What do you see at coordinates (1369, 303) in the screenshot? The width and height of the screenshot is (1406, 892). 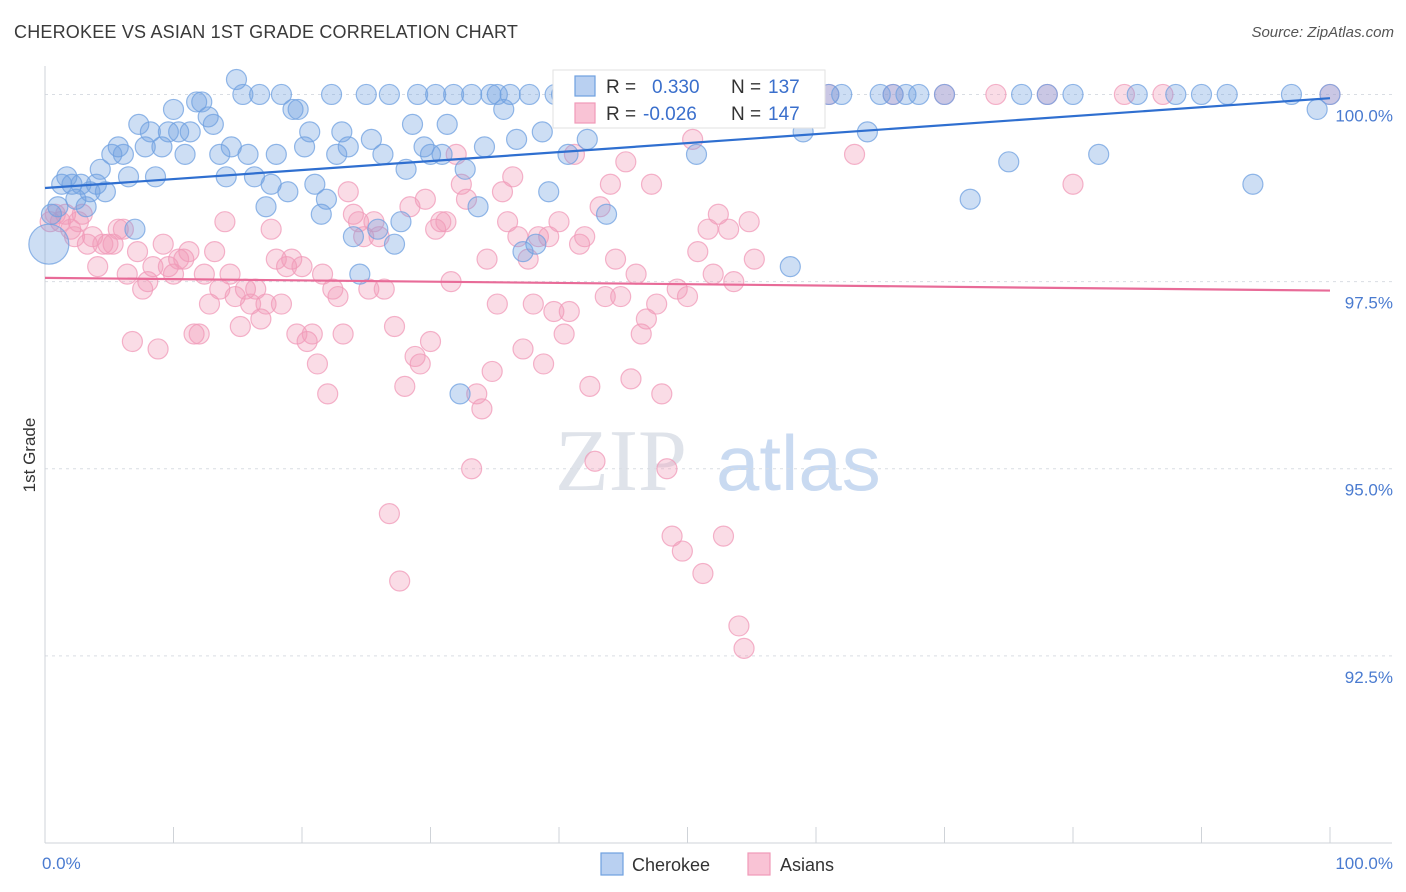 I see `y-tick-label-1: 97.5%` at bounding box center [1369, 303].